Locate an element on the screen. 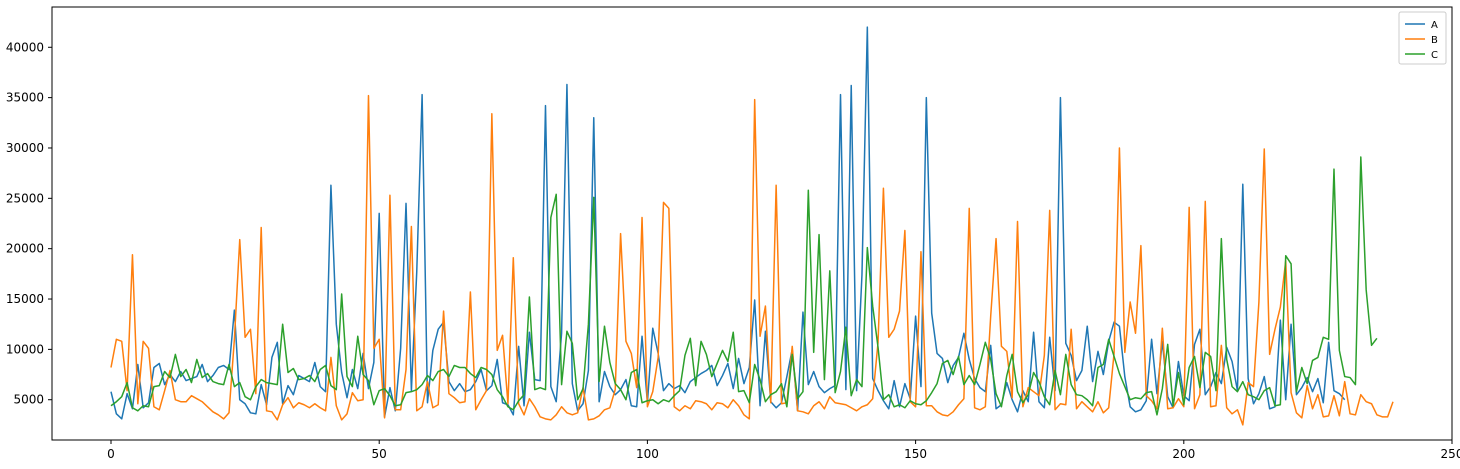 Image resolution: width=1460 pixels, height=469 pixels. y-axis: 5000 10000 15000 20000 25000 30000 35000 40000 is located at coordinates (29, 223).